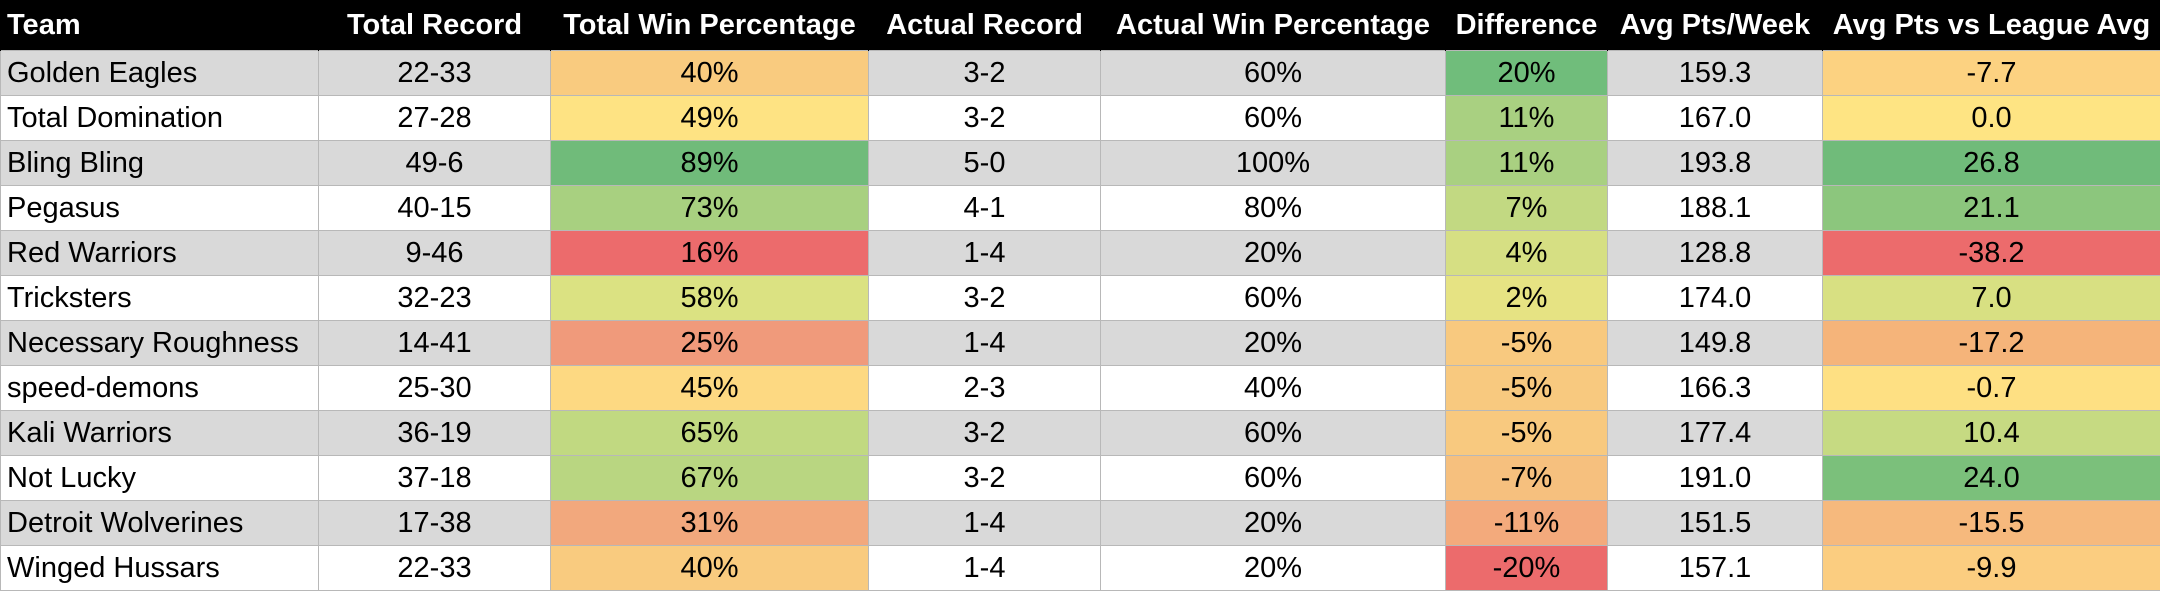  What do you see at coordinates (1527, 568) in the screenshot?
I see `difference-cell: -20%` at bounding box center [1527, 568].